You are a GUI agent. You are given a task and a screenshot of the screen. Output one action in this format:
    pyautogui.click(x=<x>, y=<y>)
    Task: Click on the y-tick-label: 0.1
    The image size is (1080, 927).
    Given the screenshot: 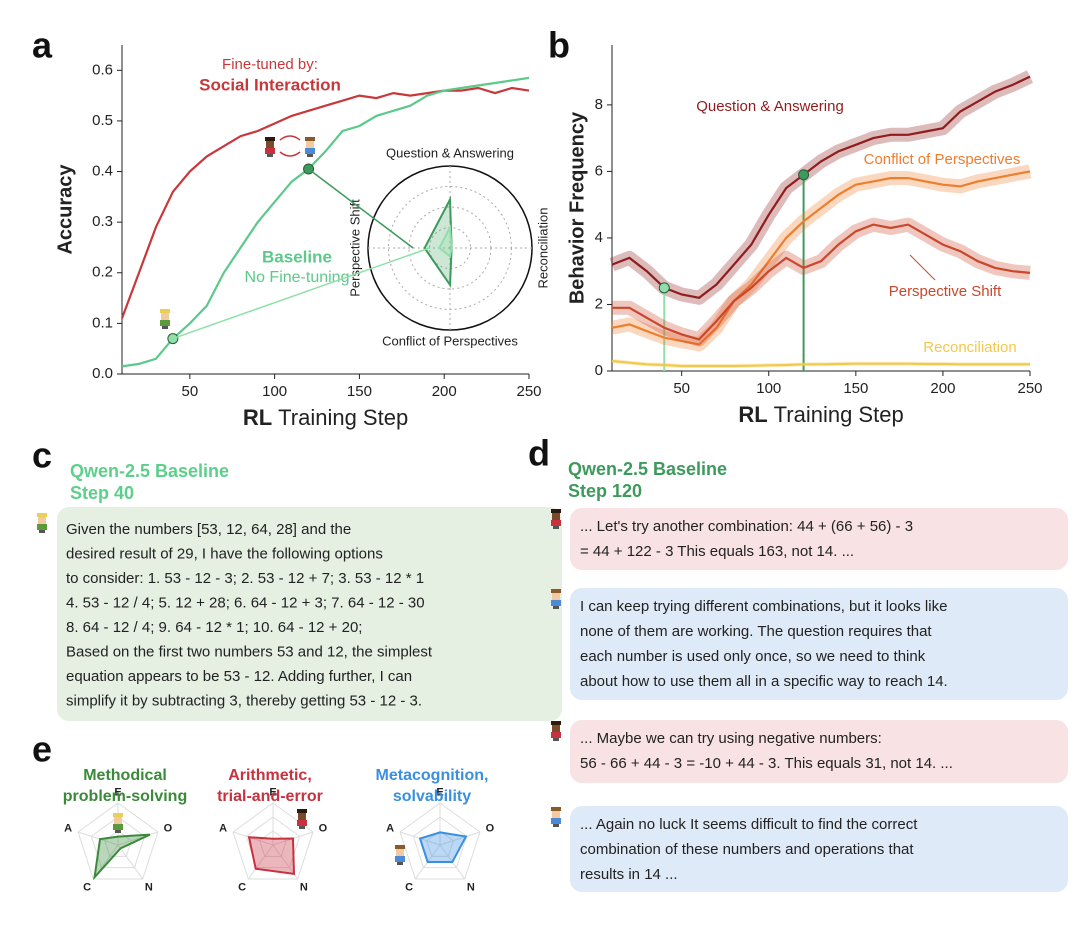 What is the action you would take?
    pyautogui.click(x=102, y=322)
    